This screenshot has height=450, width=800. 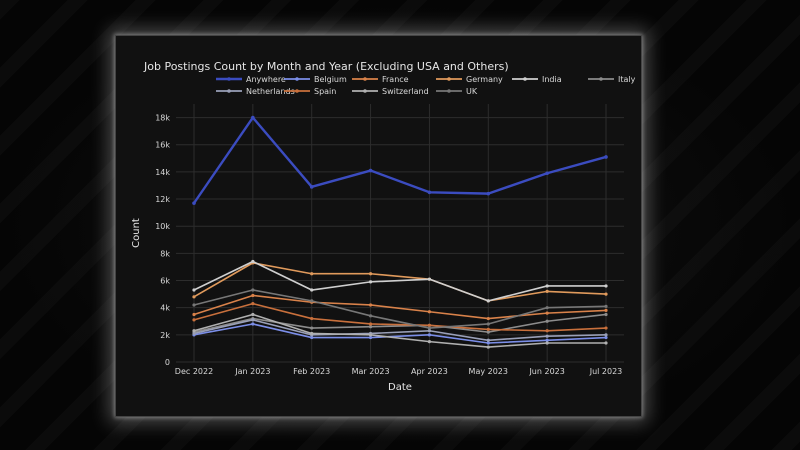 I want to click on y-tick-label: 10k, so click(x=162, y=226).